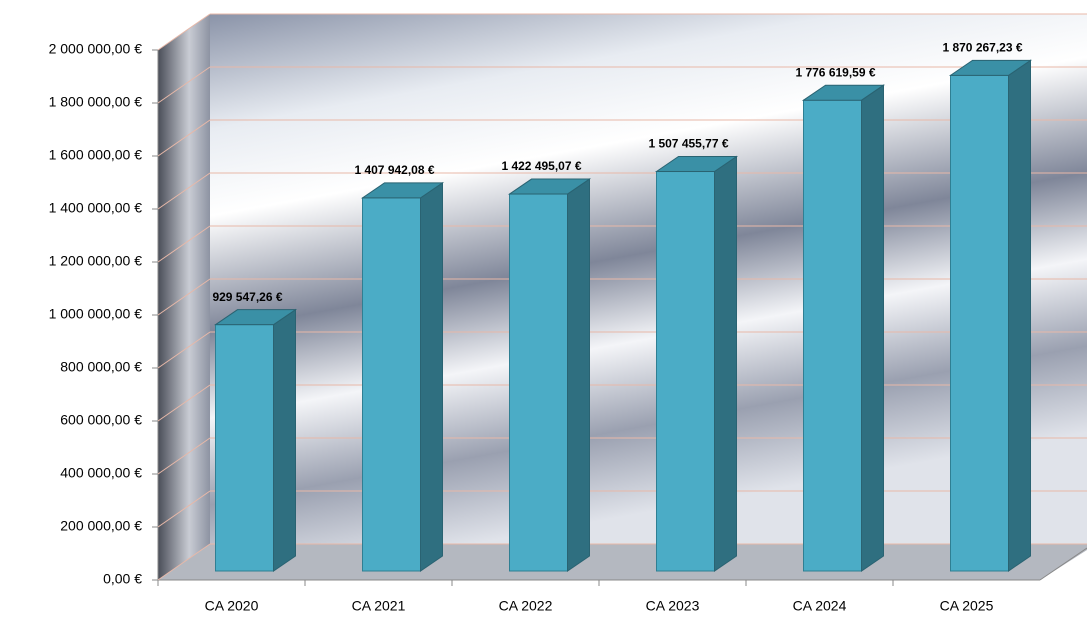 This screenshot has width=1087, height=624. Describe the element at coordinates (688, 144) in the screenshot. I see `value-label: 1 507 455,77 €` at that location.